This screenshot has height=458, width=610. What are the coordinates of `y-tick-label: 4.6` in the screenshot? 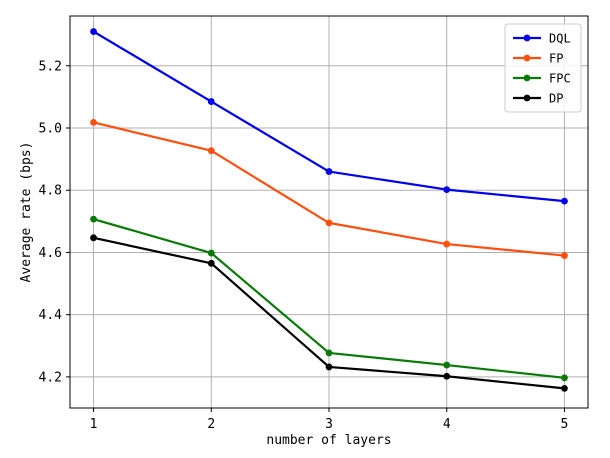 It's located at (50, 253).